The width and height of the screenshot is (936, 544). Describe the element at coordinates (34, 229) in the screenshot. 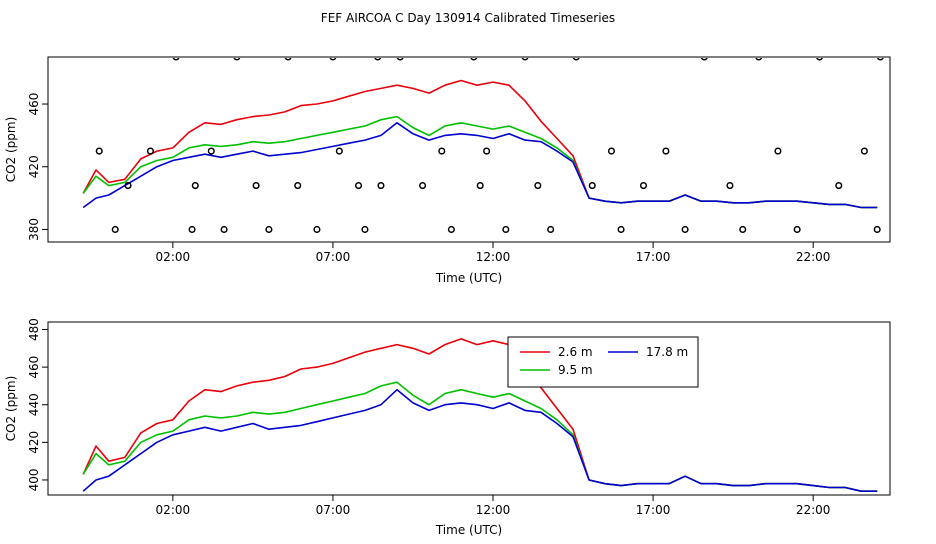

I see `y-tick-label: 380` at that location.